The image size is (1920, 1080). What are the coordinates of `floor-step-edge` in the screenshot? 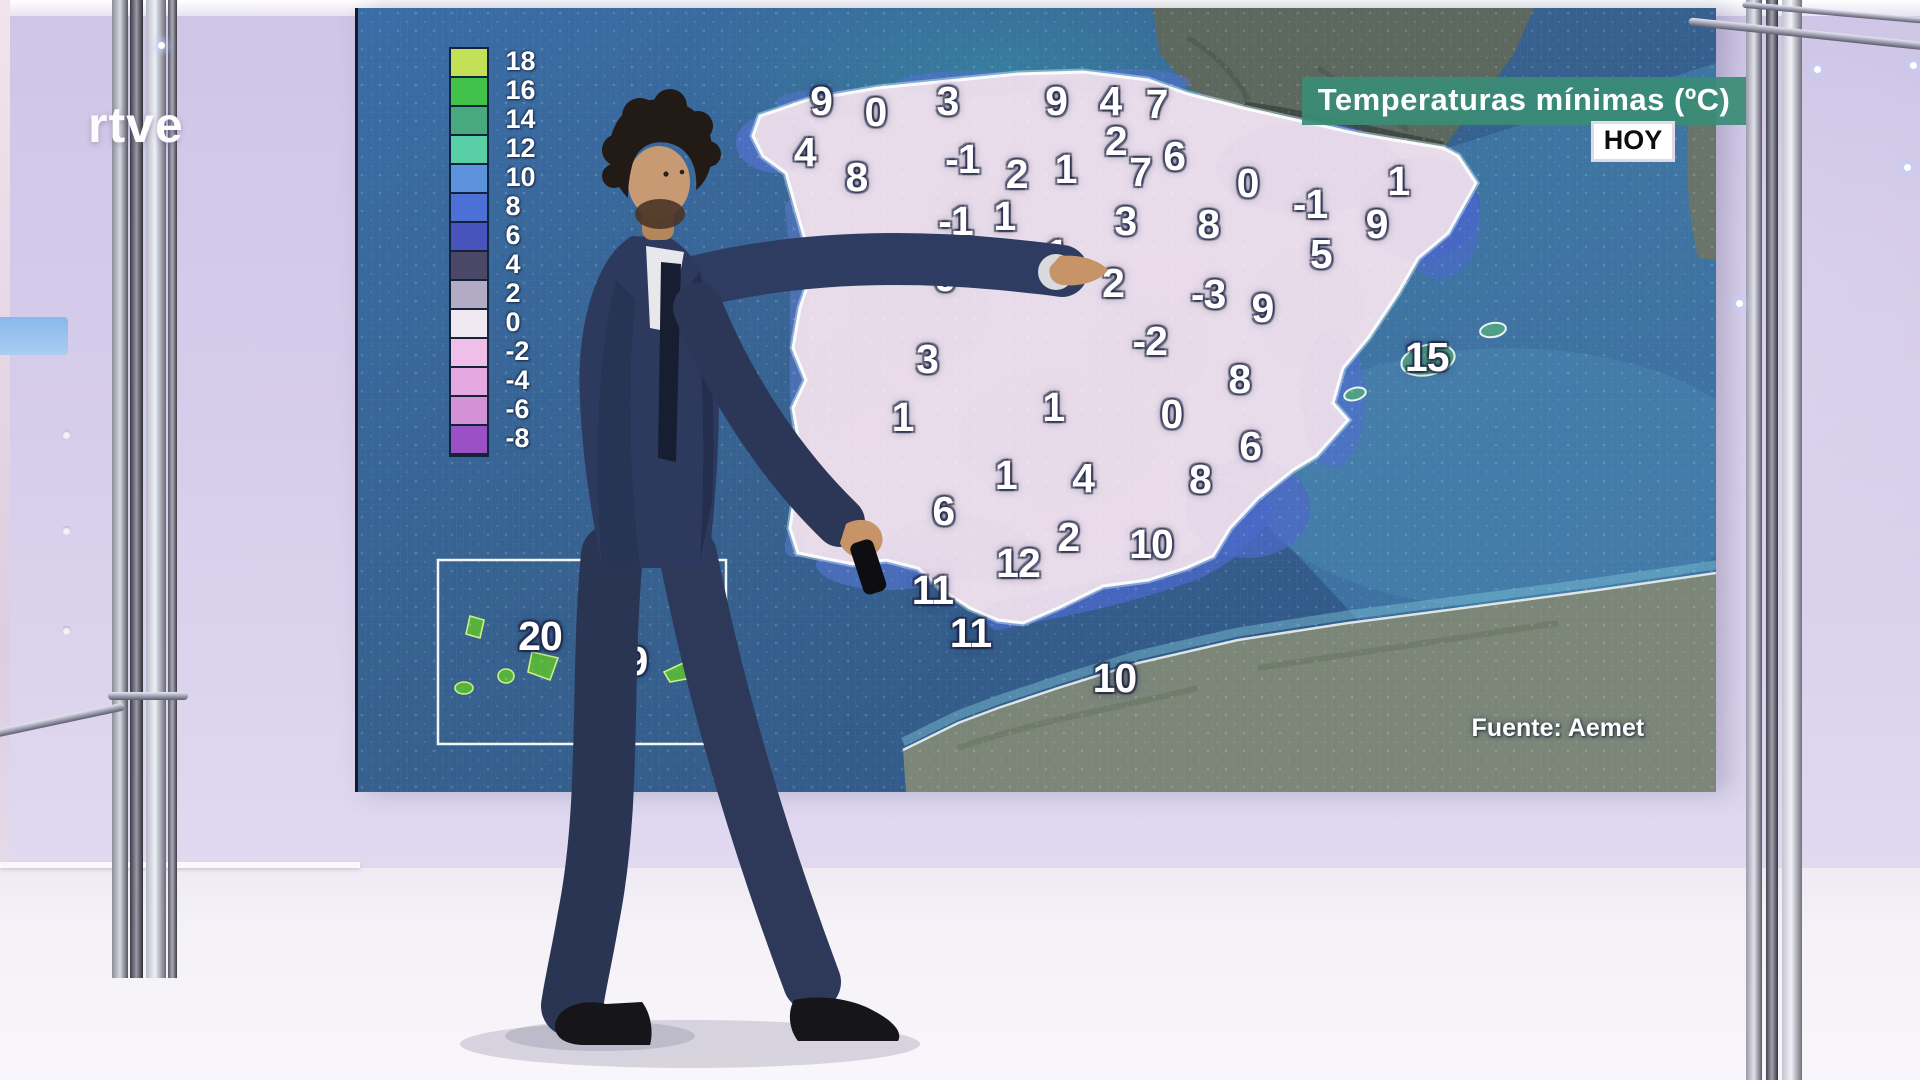 It's located at (180, 865).